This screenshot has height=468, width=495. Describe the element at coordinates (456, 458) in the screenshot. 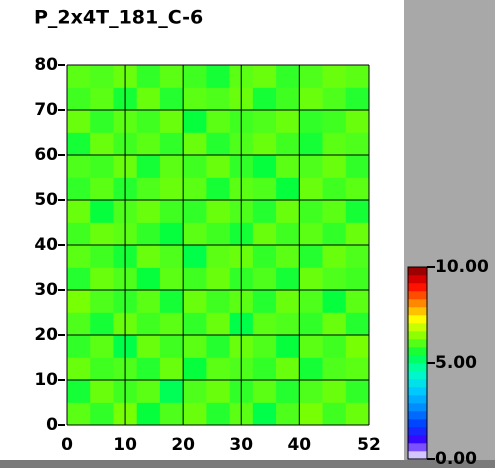

I see `colorbar-tick-label: 0.00` at that location.